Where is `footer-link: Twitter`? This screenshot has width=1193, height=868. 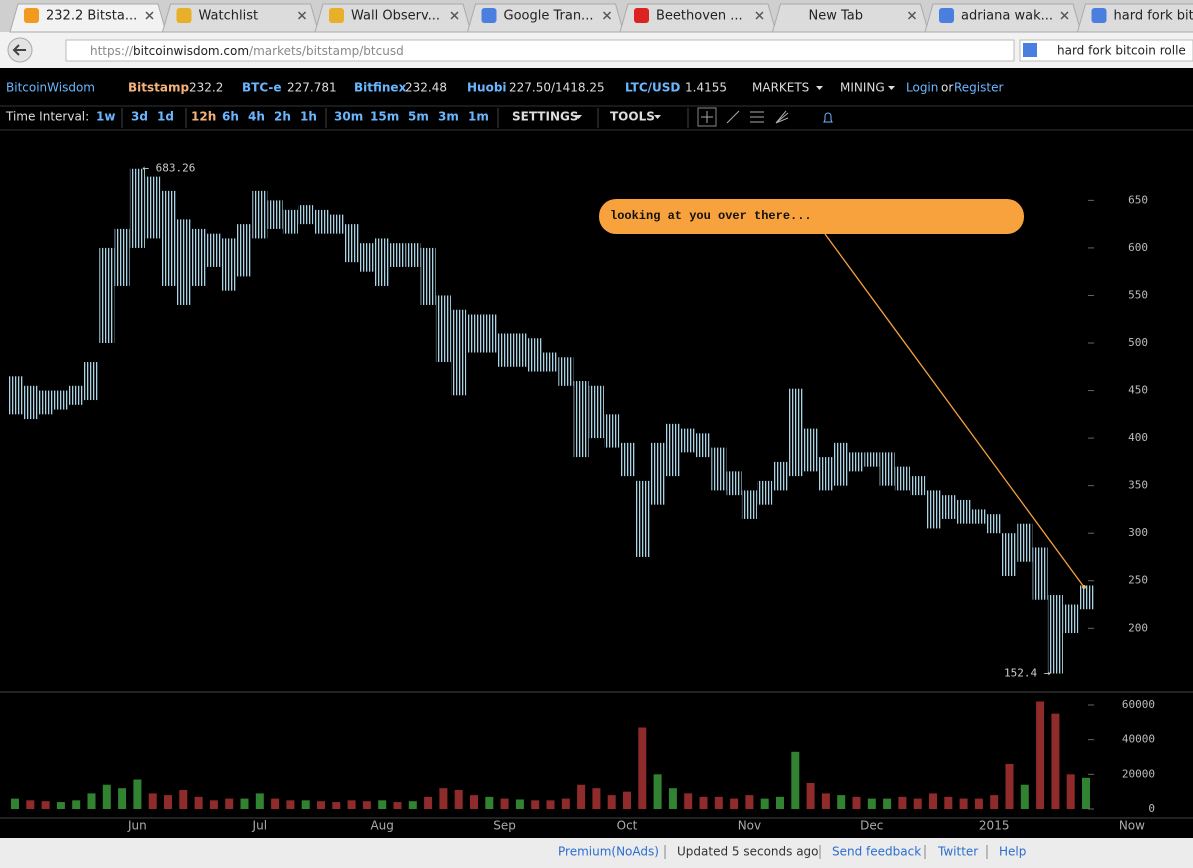
footer-link: Twitter is located at coordinates (957, 852).